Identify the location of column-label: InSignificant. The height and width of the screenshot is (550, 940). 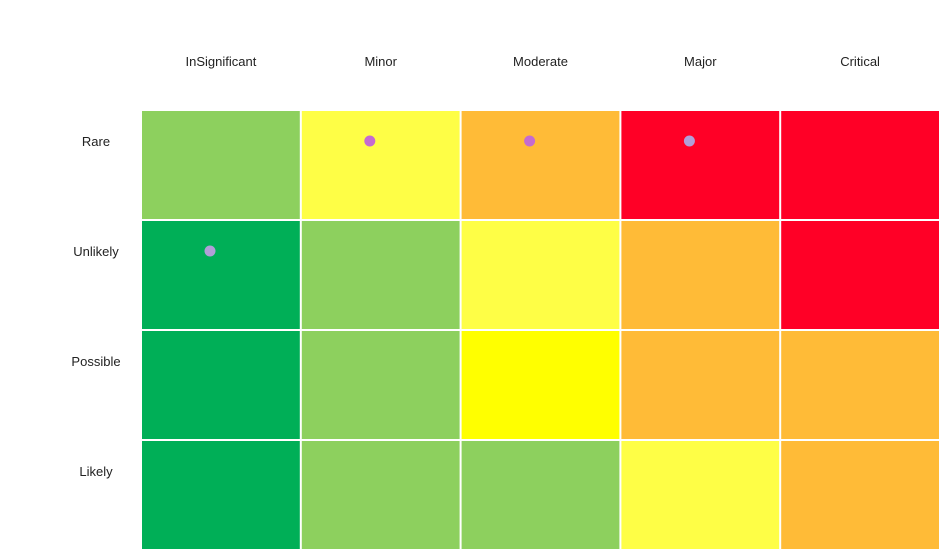
(220, 61).